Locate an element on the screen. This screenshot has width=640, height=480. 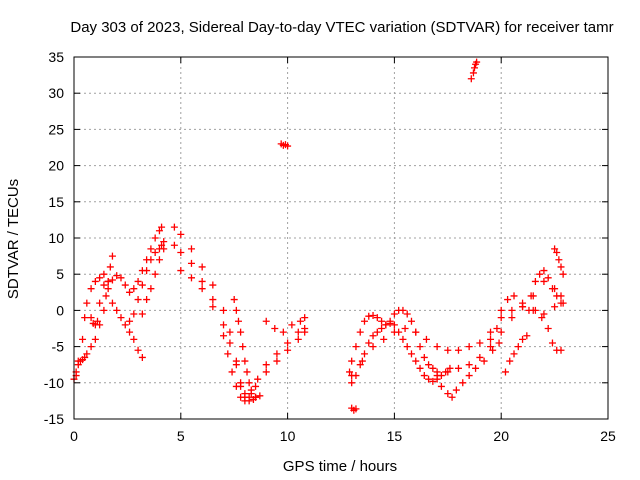
x-tick-label: 25 is located at coordinates (608, 436).